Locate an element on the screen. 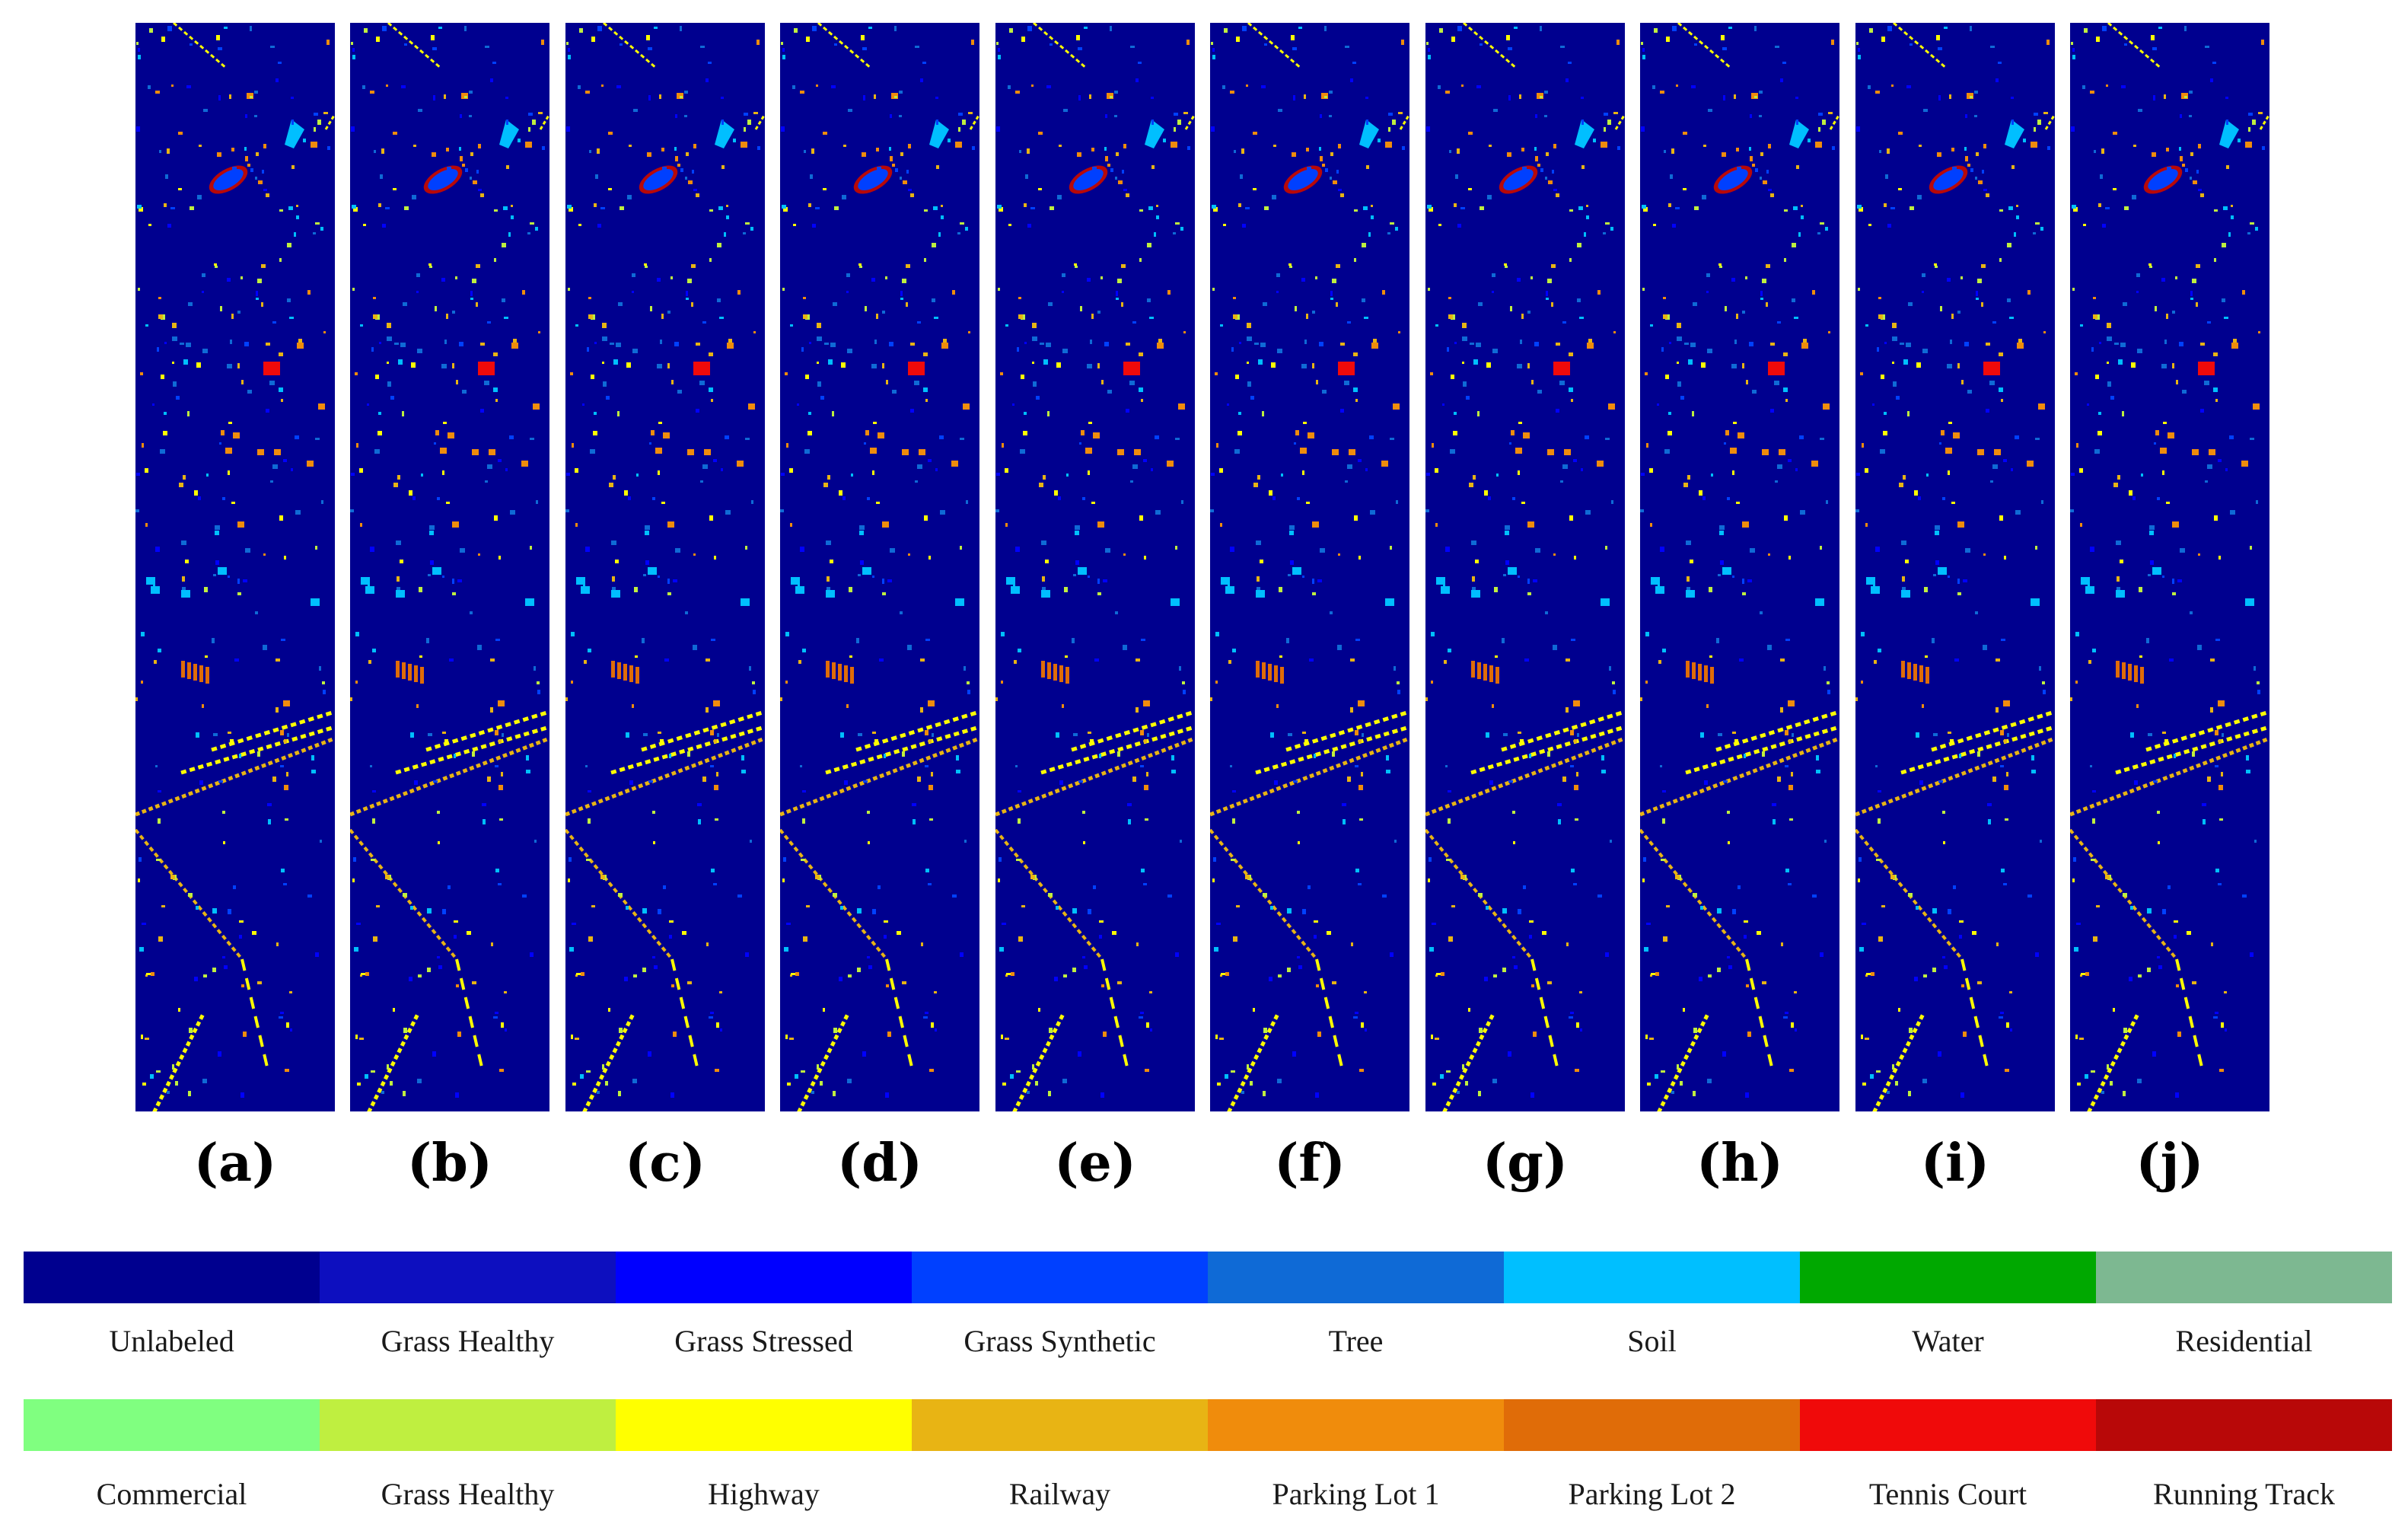  legend-label: Highway is located at coordinates (764, 1494).